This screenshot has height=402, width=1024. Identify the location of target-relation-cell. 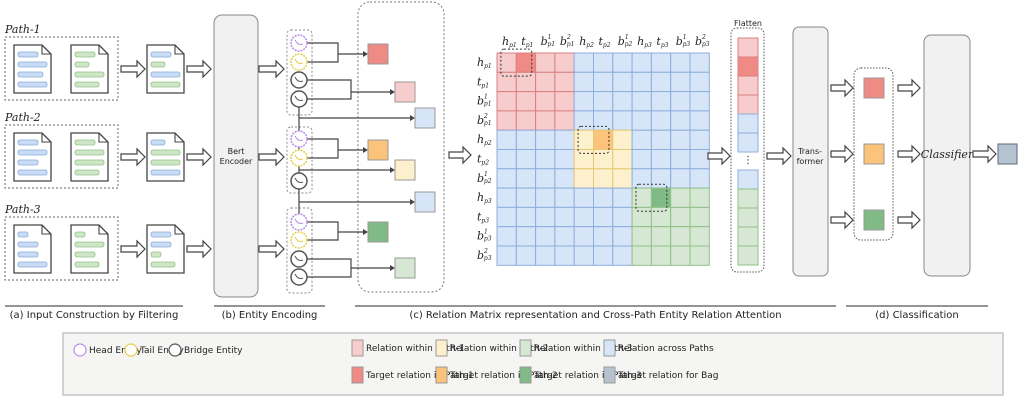
(661, 197).